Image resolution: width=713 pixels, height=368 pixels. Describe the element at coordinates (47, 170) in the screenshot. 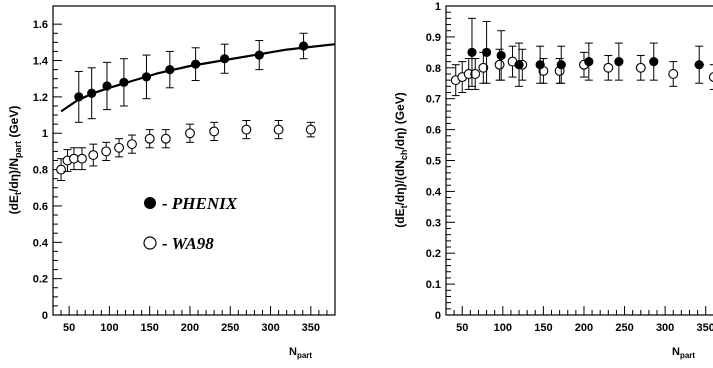

I see `left-y-axis: 0 0.2 0.4 0.6 0.8 1 1.2 1.4 1.6` at that location.